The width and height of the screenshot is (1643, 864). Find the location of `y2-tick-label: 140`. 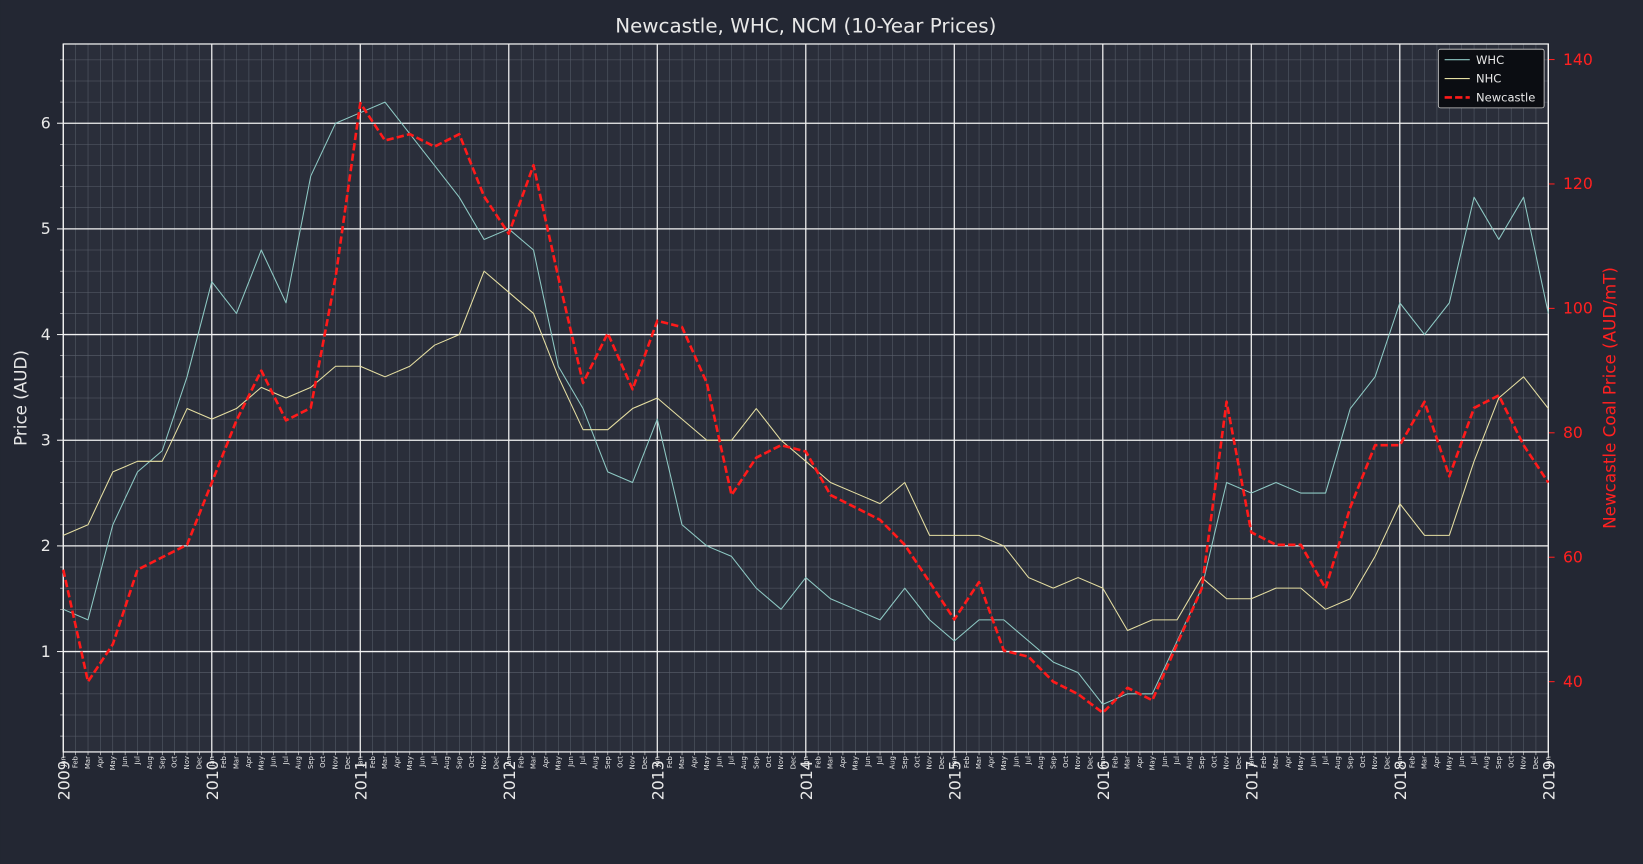

y2-tick-label: 140 is located at coordinates (1578, 59).